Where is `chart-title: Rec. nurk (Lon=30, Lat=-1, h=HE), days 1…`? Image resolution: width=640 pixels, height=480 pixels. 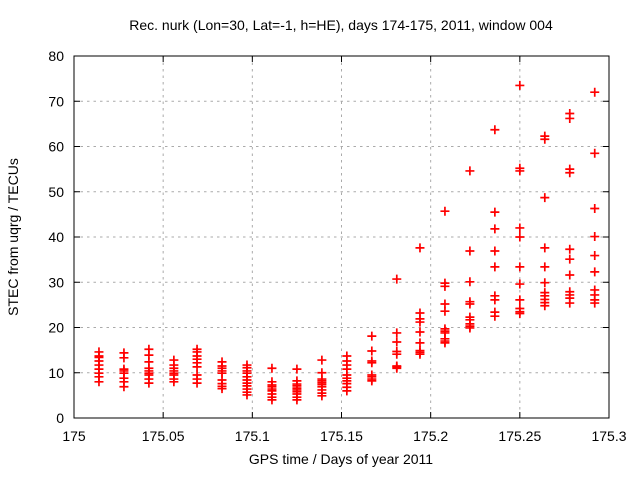 chart-title: Rec. nurk (Lon=30, Lat=-1, h=HE), days 1… is located at coordinates (341, 25).